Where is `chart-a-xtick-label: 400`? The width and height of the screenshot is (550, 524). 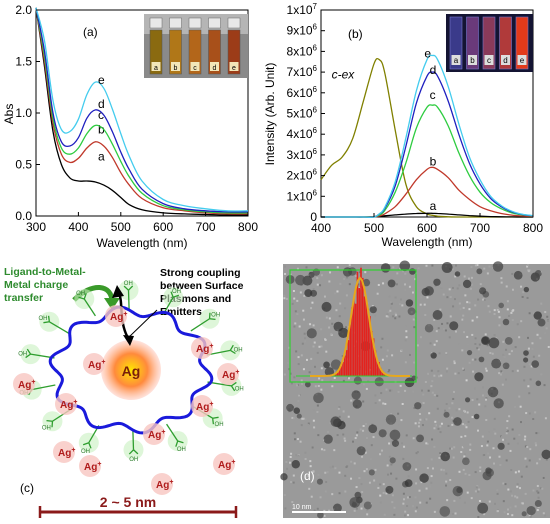 chart-a-xtick-label: 400 is located at coordinates (78, 227).